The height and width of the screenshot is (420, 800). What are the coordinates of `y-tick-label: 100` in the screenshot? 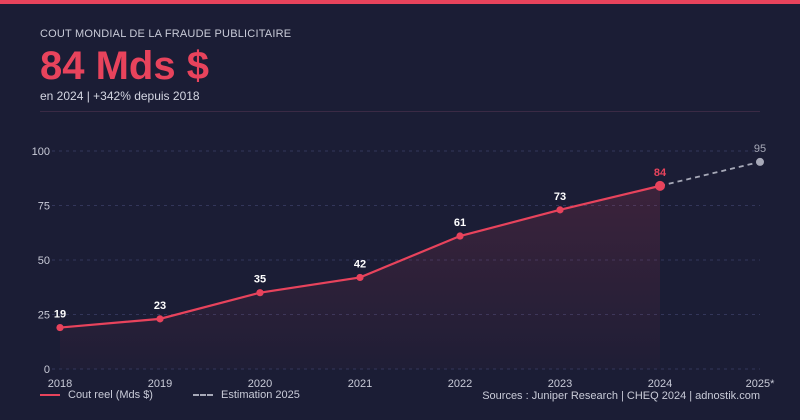 It's located at (41, 152).